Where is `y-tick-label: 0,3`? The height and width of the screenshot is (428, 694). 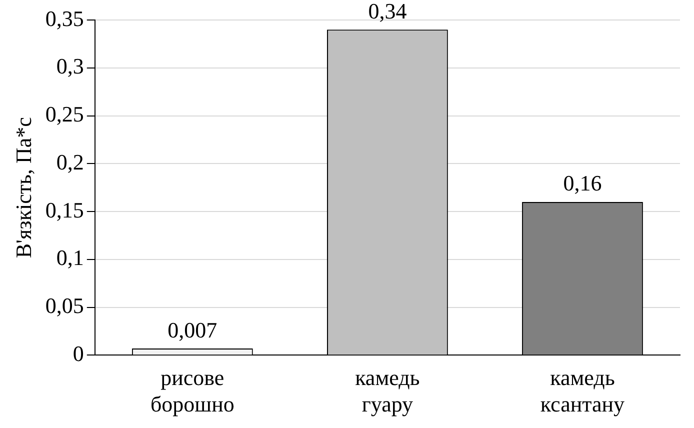 y-tick-label: 0,3 is located at coordinates (70, 66).